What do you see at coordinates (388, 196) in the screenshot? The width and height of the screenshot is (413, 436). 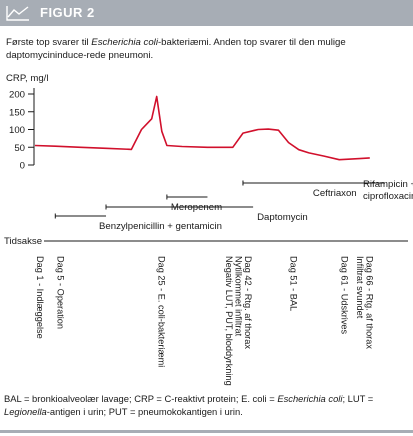 I see `treatment-label: ciprofloxacin` at bounding box center [388, 196].